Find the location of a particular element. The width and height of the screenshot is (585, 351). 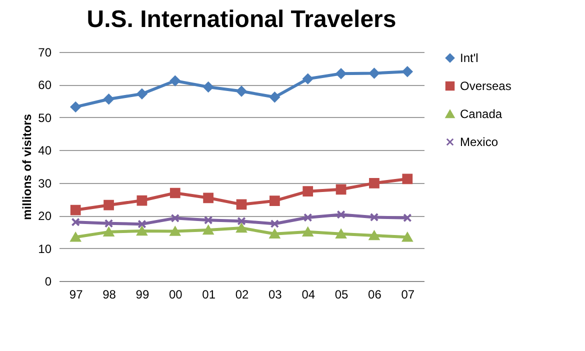

y-tick-label: 50 is located at coordinates (45, 117).